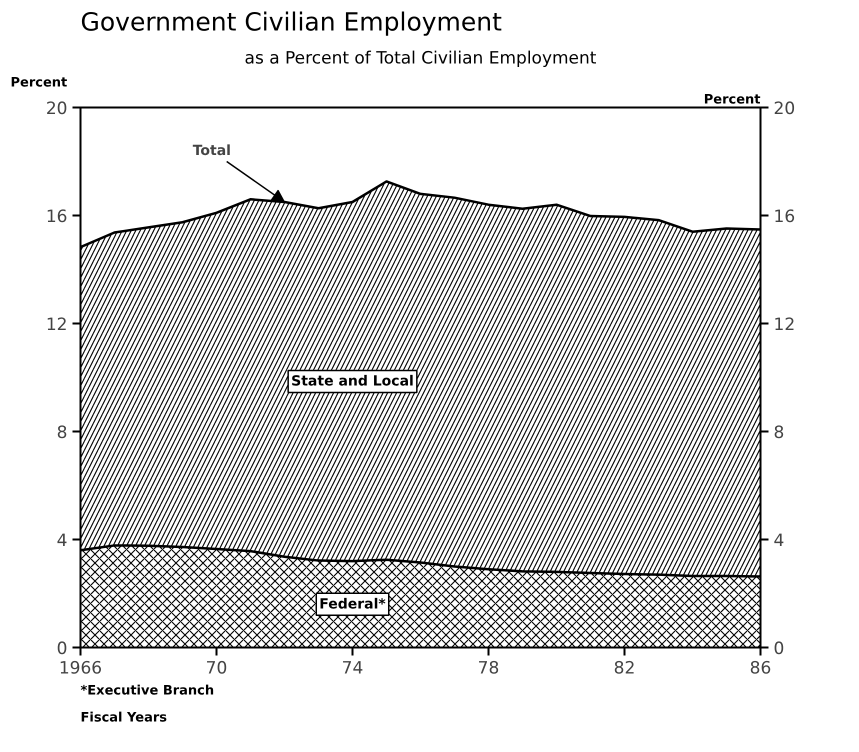 The width and height of the screenshot is (859, 752). I want to click on x-tick-label: 74, so click(353, 668).